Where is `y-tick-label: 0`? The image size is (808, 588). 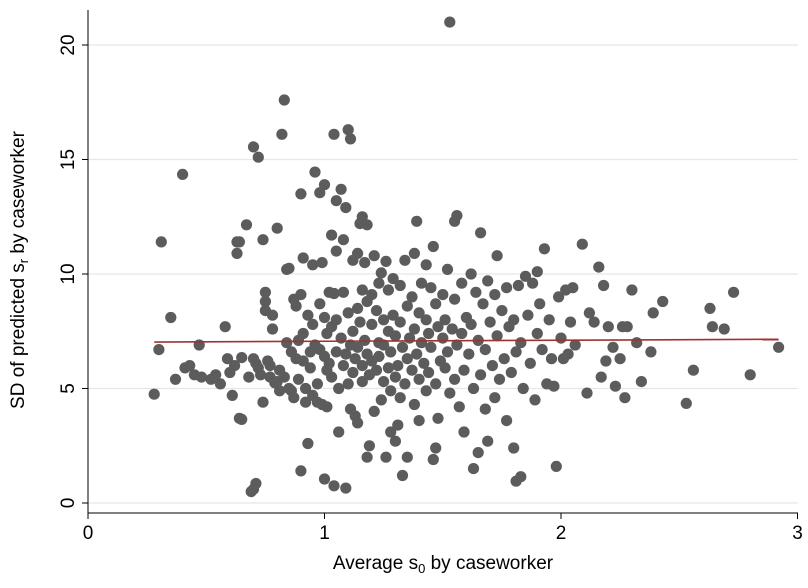 y-tick-label: 0 is located at coordinates (68, 503).